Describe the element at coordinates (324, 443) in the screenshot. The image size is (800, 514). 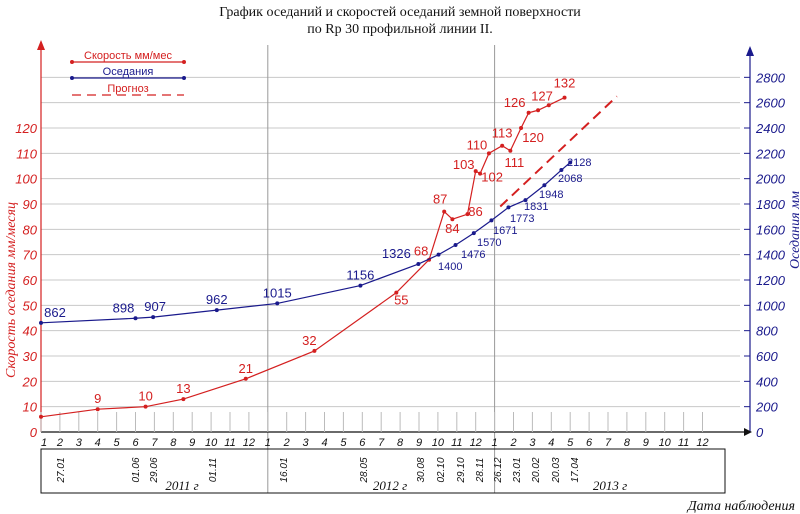
I see `x-tick-label: 4` at that location.